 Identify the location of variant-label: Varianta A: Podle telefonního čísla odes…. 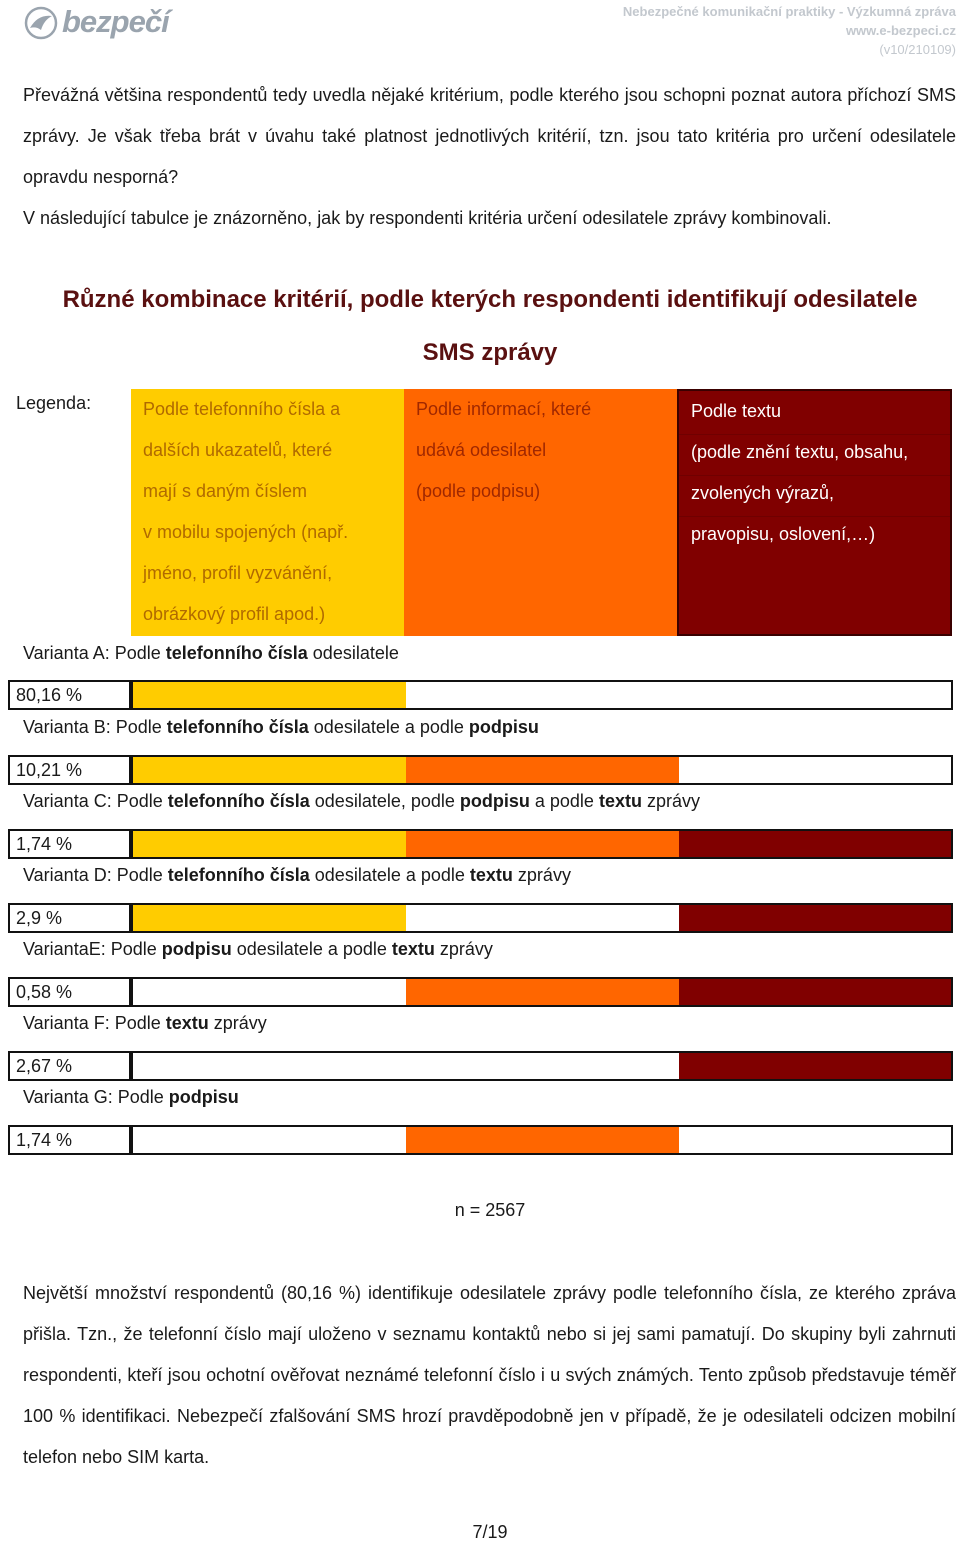
(211, 653).